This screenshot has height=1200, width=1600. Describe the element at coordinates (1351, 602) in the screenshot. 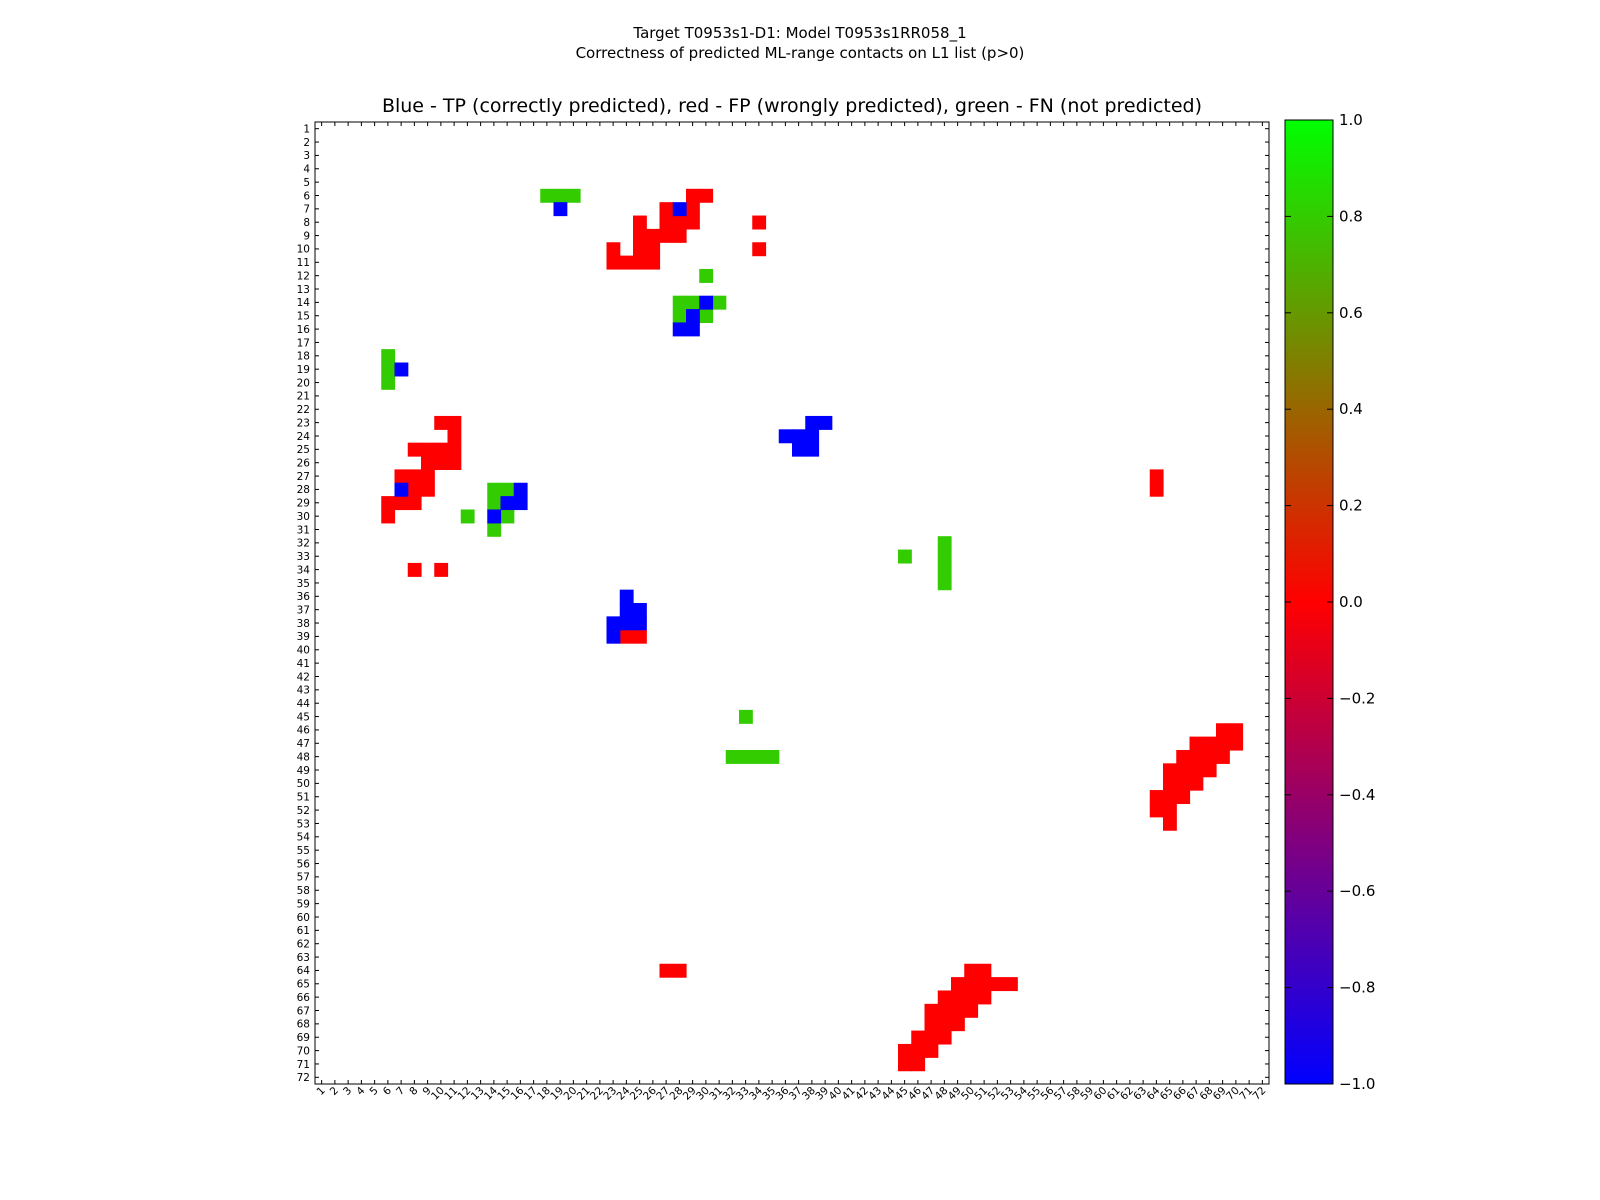

I see `colorbar-tick-label-5: 0.0` at that location.